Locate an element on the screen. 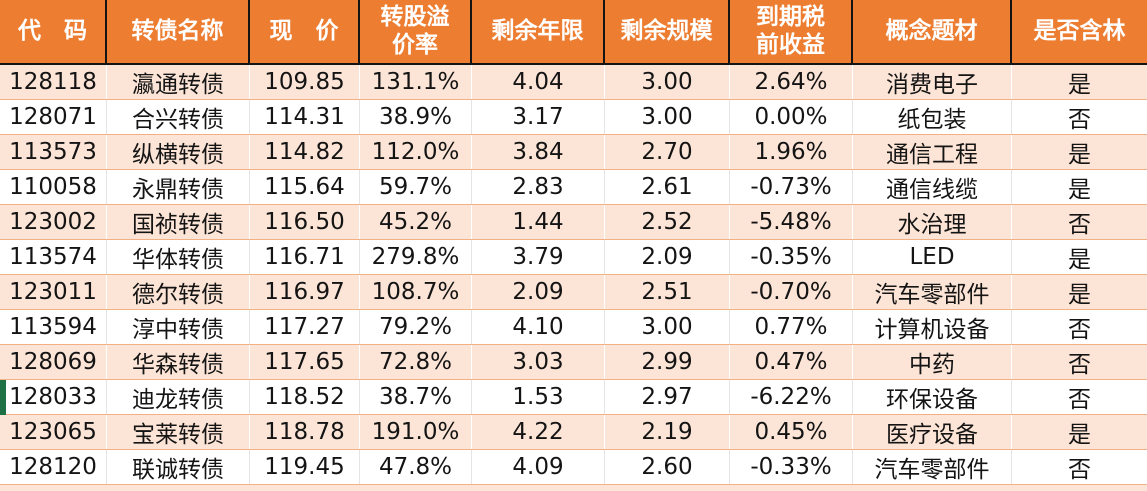 The height and width of the screenshot is (491, 1147). cell-years: 3.03 is located at coordinates (538, 362).